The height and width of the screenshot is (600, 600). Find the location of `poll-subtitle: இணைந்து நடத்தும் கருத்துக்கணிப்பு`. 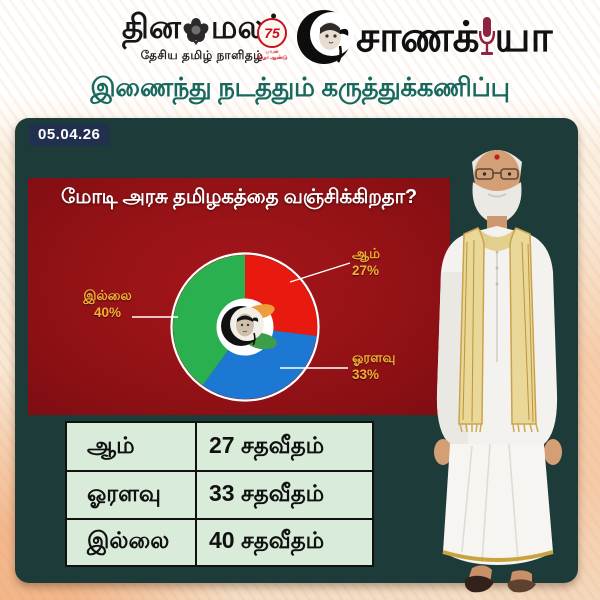

poll-subtitle: இணைந்து நடத்தும் கருத்துக்கணிப்பு is located at coordinates (300, 87).